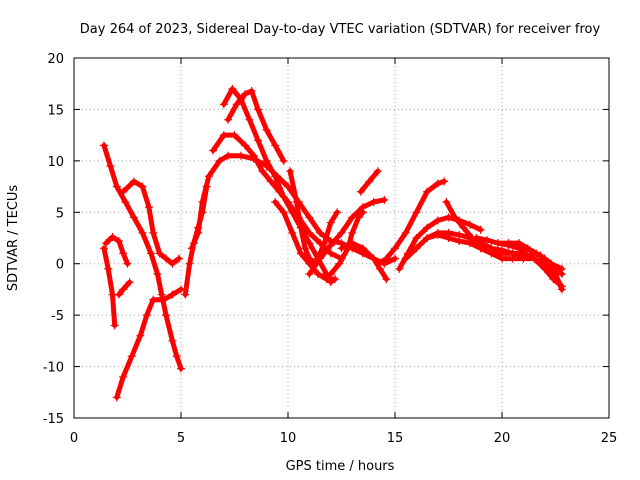 The width and height of the screenshot is (640, 480). Describe the element at coordinates (60, 265) in the screenshot. I see `y-tick-label: 0` at that location.